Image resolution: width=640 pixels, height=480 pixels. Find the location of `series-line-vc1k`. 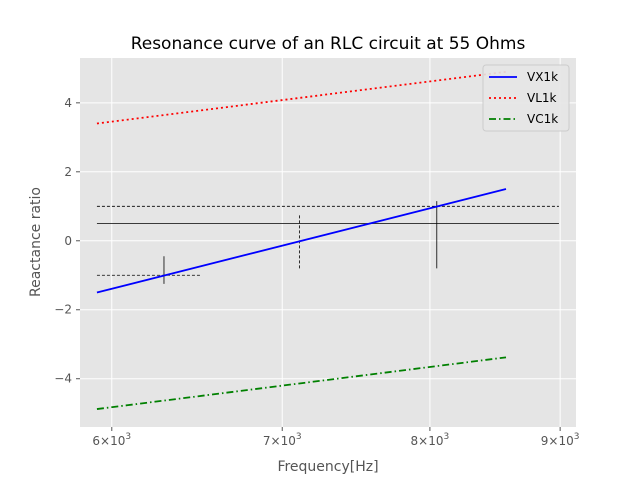

series-line-vc1k is located at coordinates (301, 383).